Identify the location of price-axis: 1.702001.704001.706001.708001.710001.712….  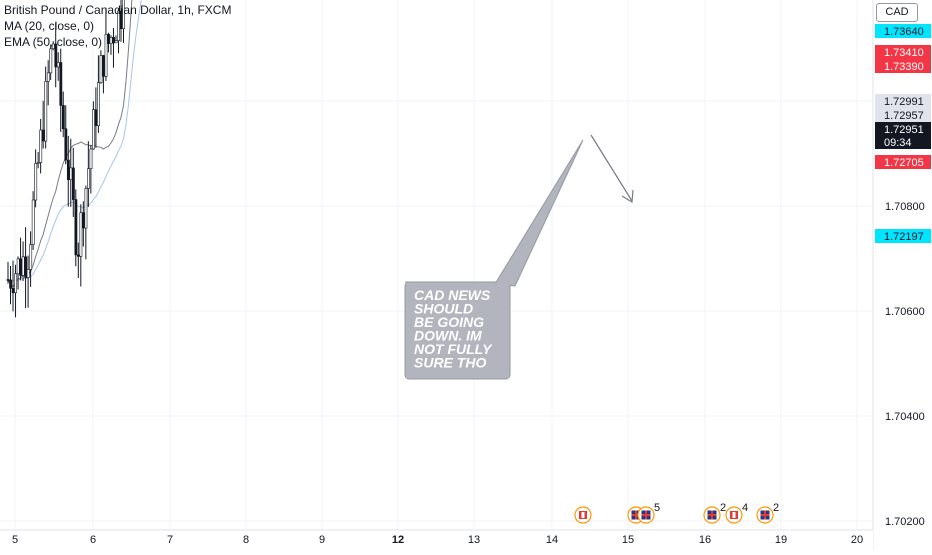
(902, 275).